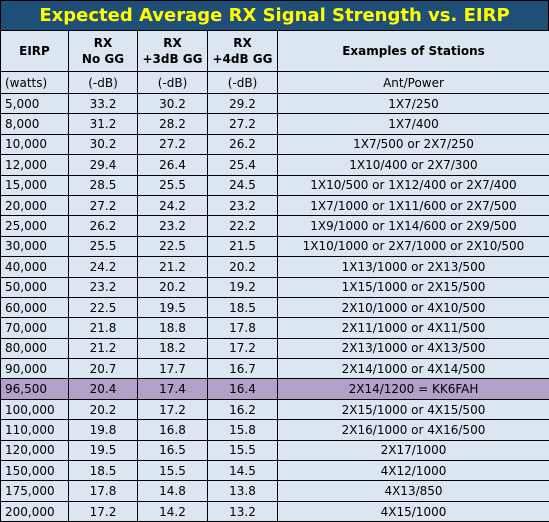 This screenshot has height=522, width=549. I want to click on cell-eirp: 10,000, so click(35, 144).